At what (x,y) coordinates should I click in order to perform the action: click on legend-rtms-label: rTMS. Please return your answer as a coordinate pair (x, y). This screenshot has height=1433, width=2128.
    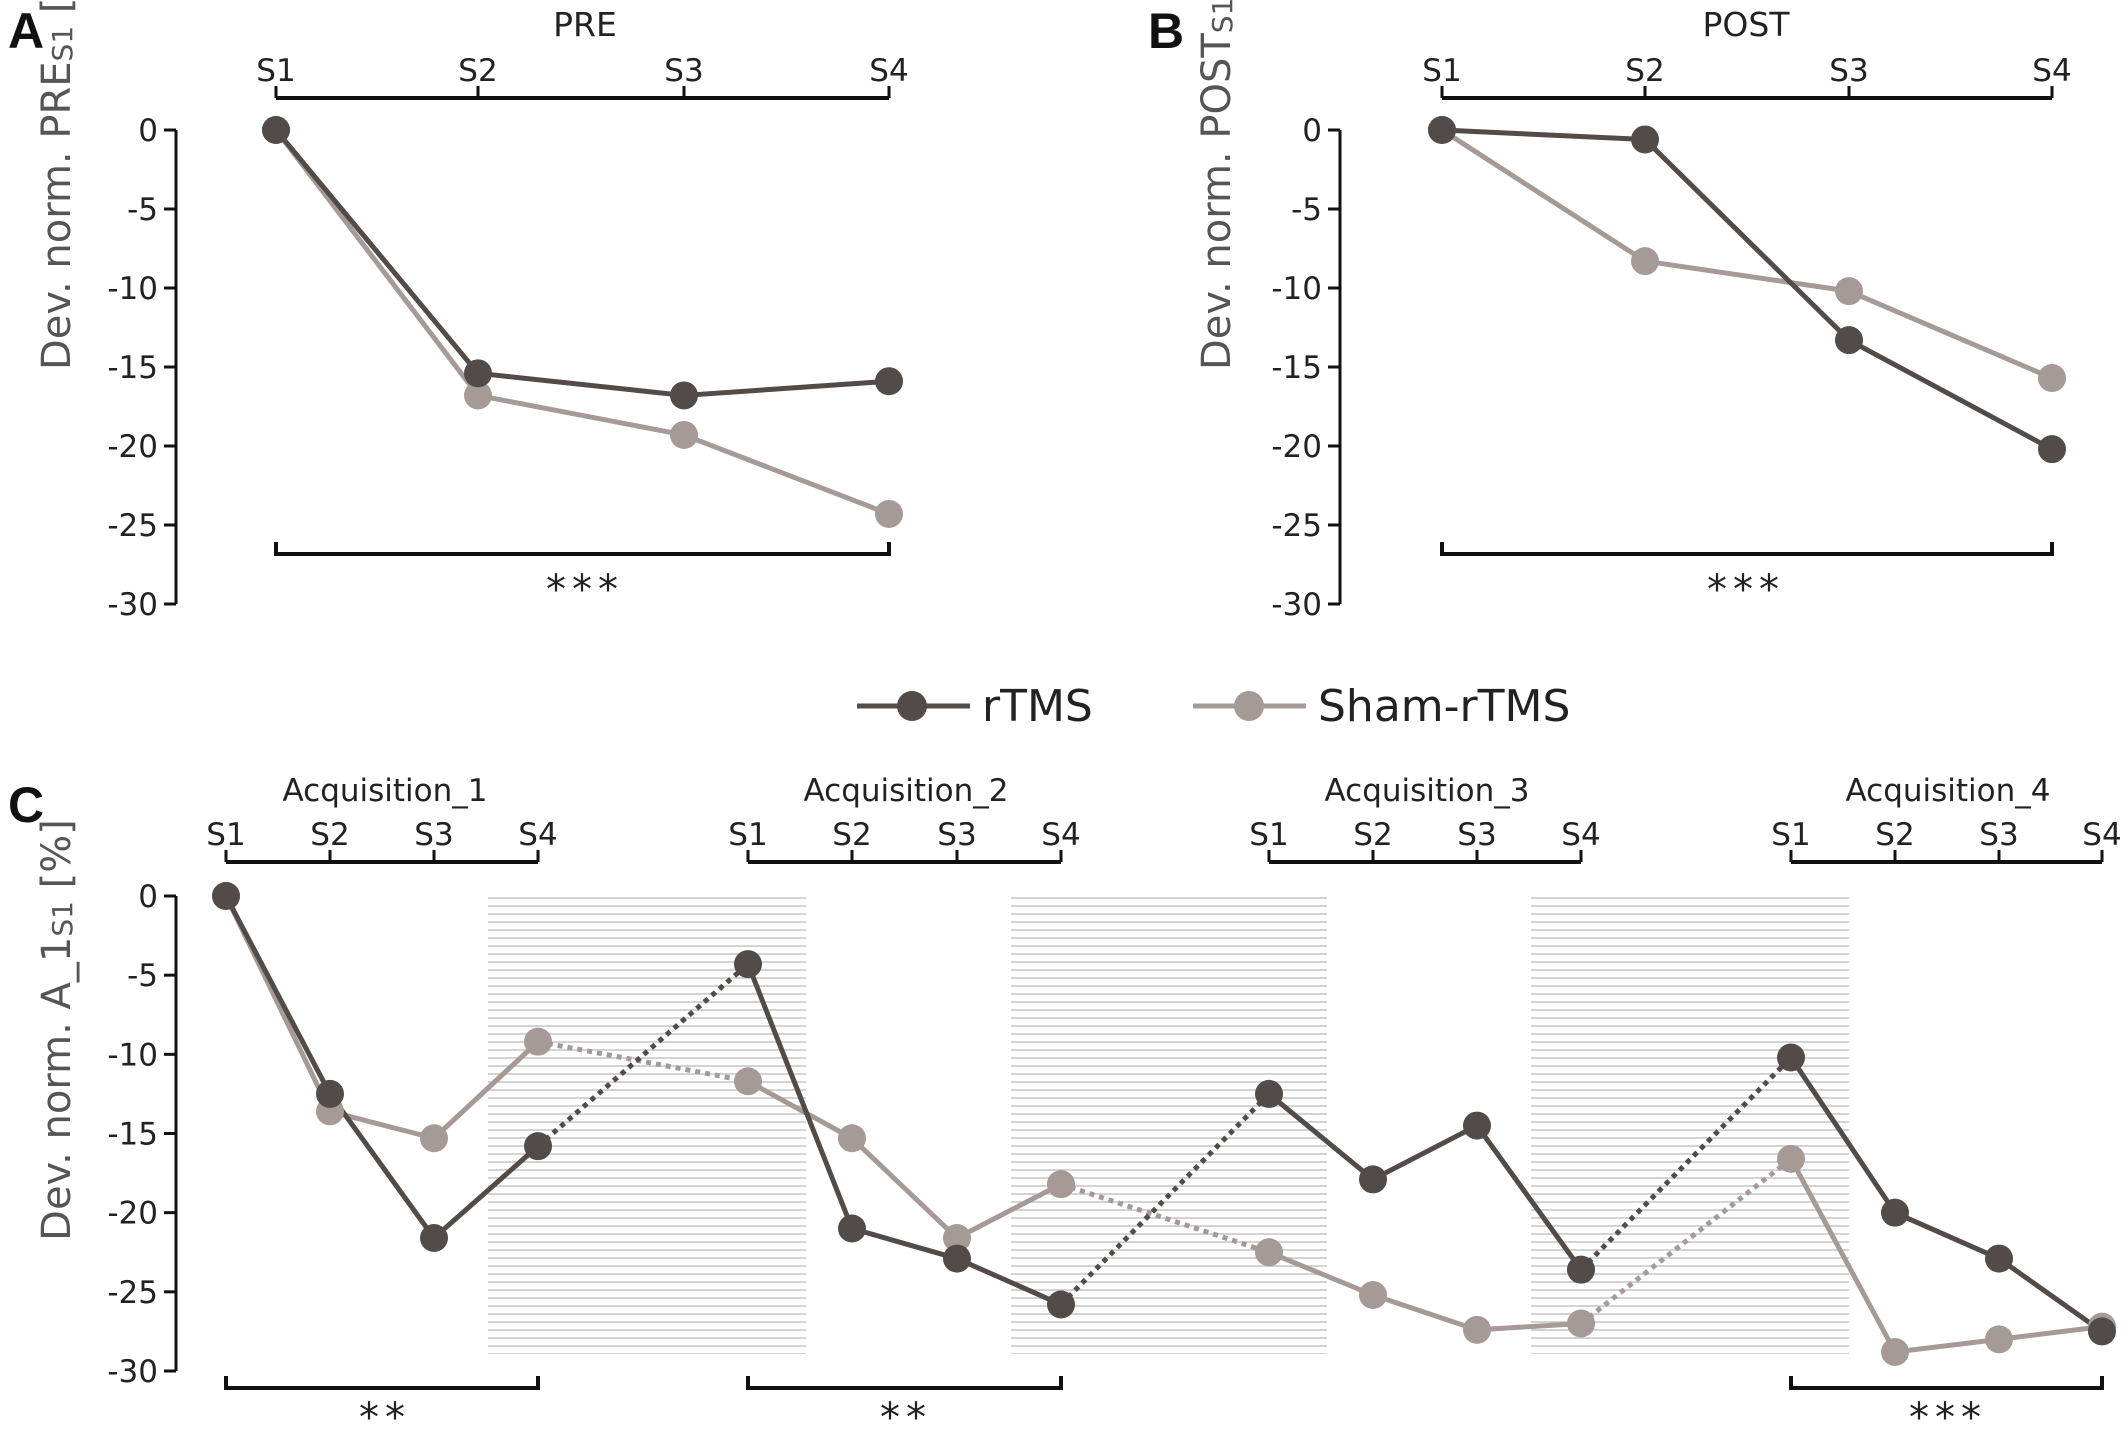
    Looking at the image, I should click on (1037, 706).